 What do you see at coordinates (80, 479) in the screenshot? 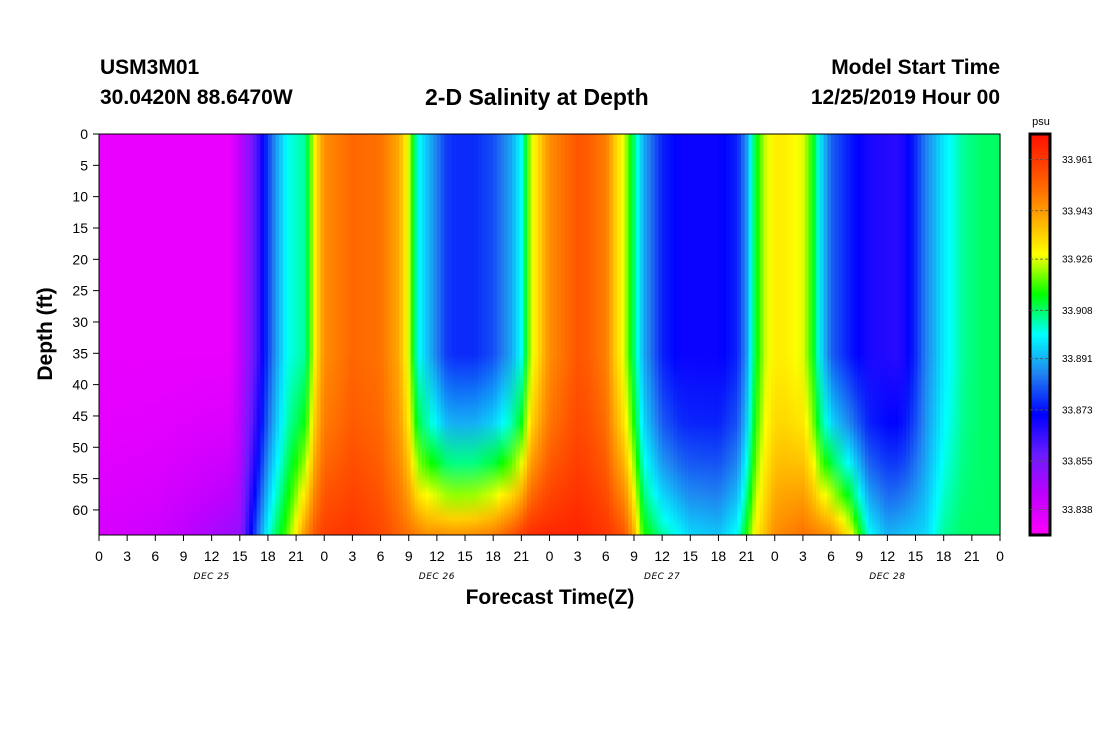
I see `y-tick-label: 55` at bounding box center [80, 479].